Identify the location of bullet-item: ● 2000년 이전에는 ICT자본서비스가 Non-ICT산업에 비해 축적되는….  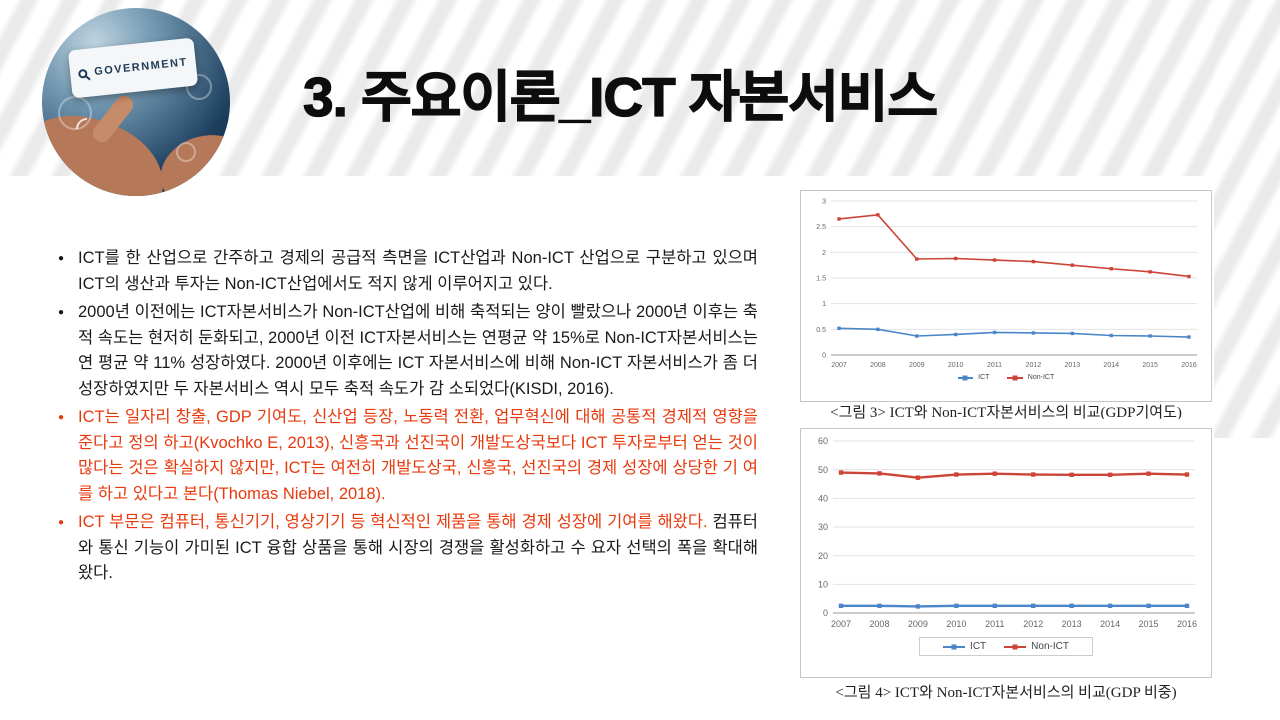
(408, 351).